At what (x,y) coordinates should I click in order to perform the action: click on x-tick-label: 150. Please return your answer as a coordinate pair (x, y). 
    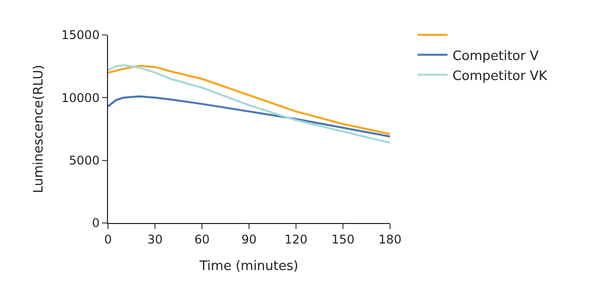
    Looking at the image, I should click on (343, 239).